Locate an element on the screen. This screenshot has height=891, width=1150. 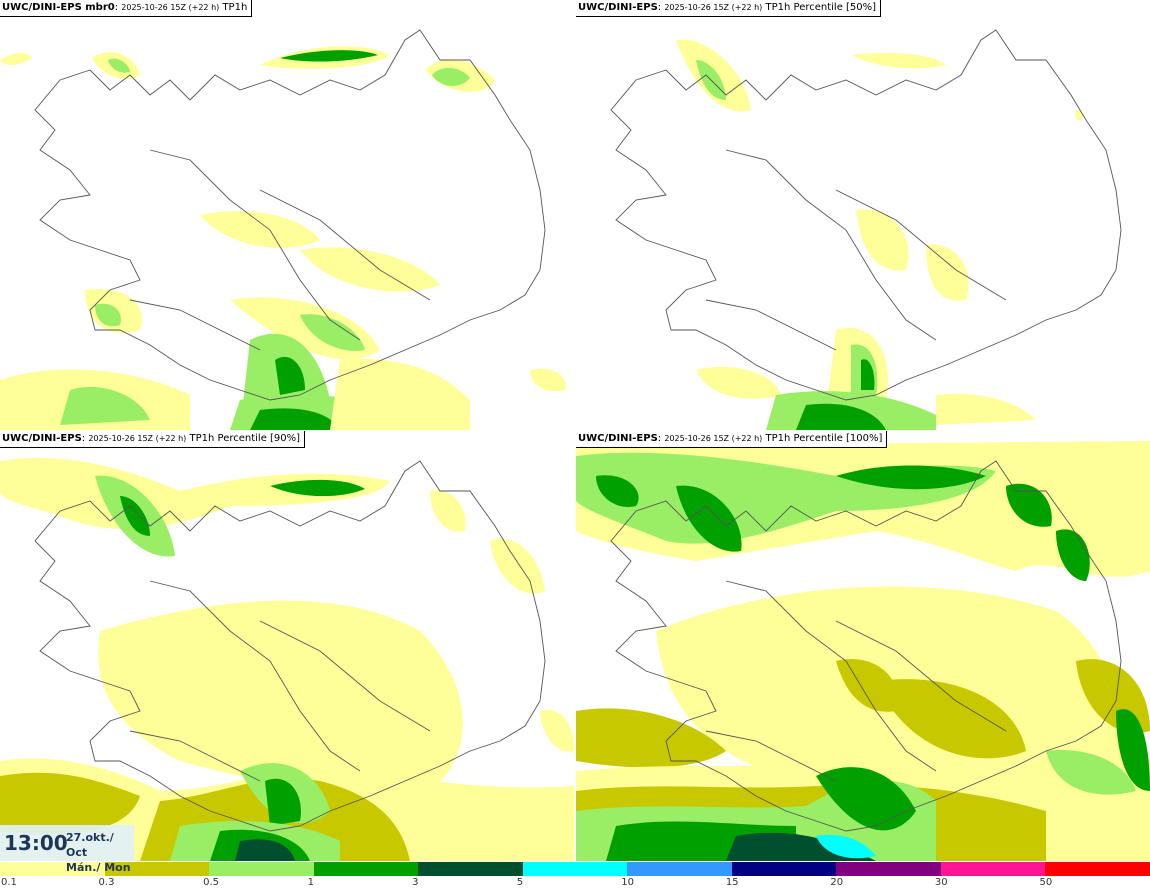
field-name: TP1h Percentile [90%] is located at coordinates (245, 438).